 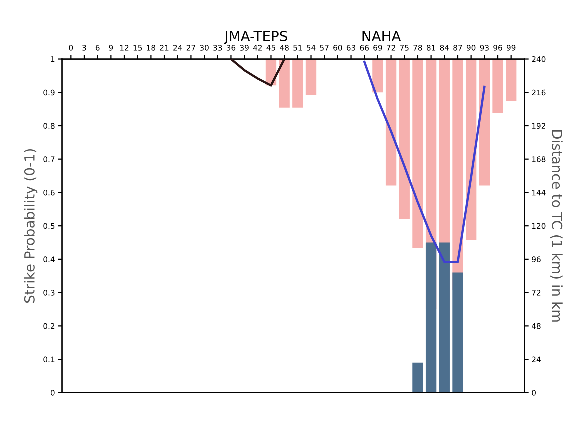 I want to click on y-axis-title: Strike Probability (0-1), so click(x=31, y=226).